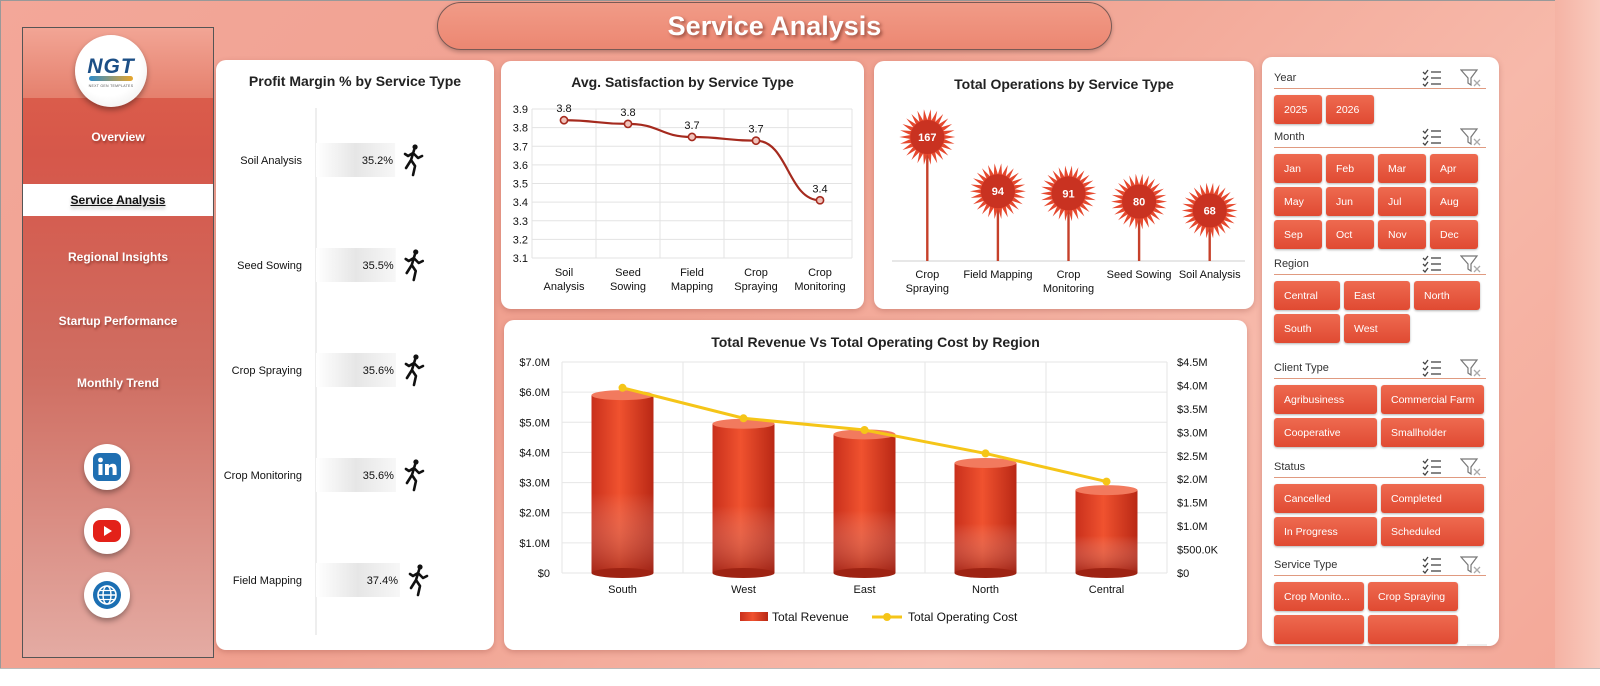 Image resolution: width=1600 pixels, height=686 pixels. I want to click on ops-data-label-crop-monitoring: 91, so click(1068, 194).